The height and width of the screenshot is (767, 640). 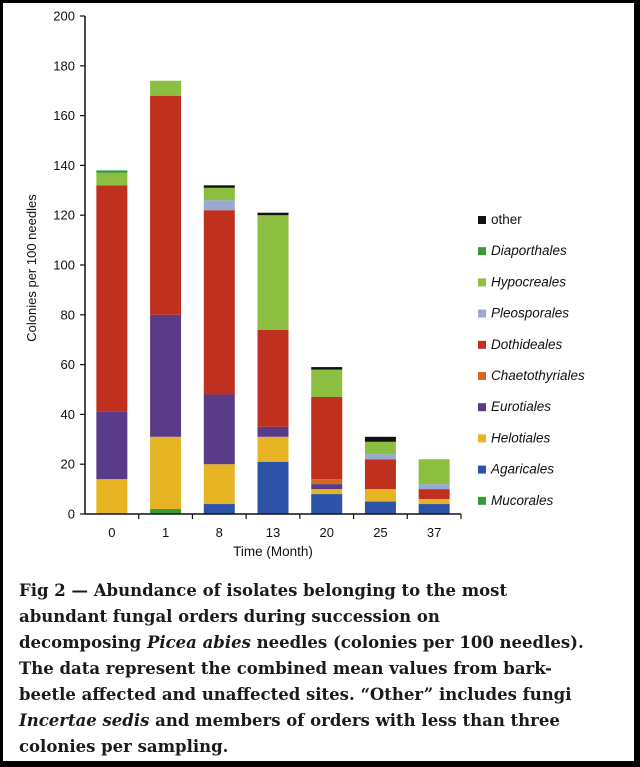 What do you see at coordinates (71, 514) in the screenshot?
I see `y-tick-label: 0` at bounding box center [71, 514].